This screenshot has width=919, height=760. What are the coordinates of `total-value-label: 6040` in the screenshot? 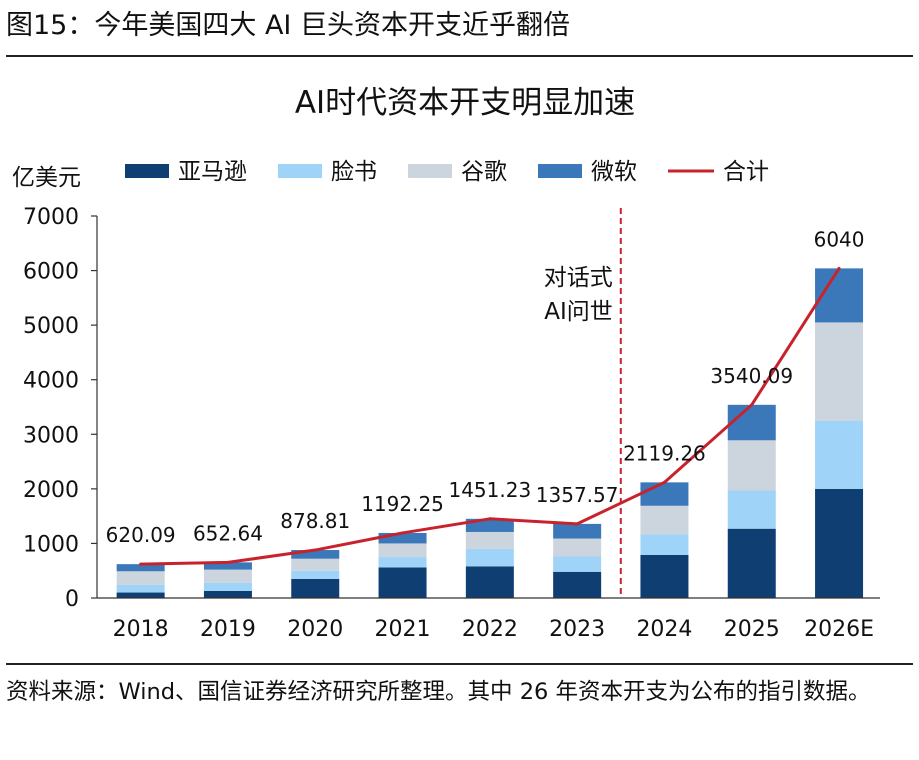 It's located at (839, 239).